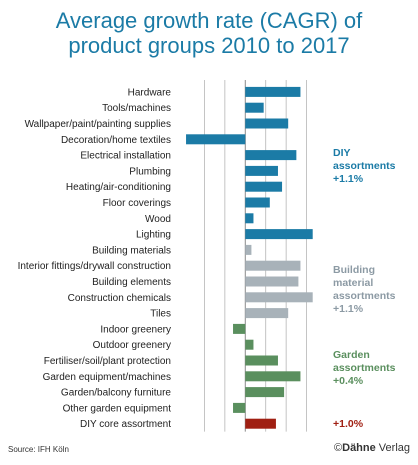 The height and width of the screenshot is (465, 418). I want to click on copyright-icon: ©, so click(338, 448).